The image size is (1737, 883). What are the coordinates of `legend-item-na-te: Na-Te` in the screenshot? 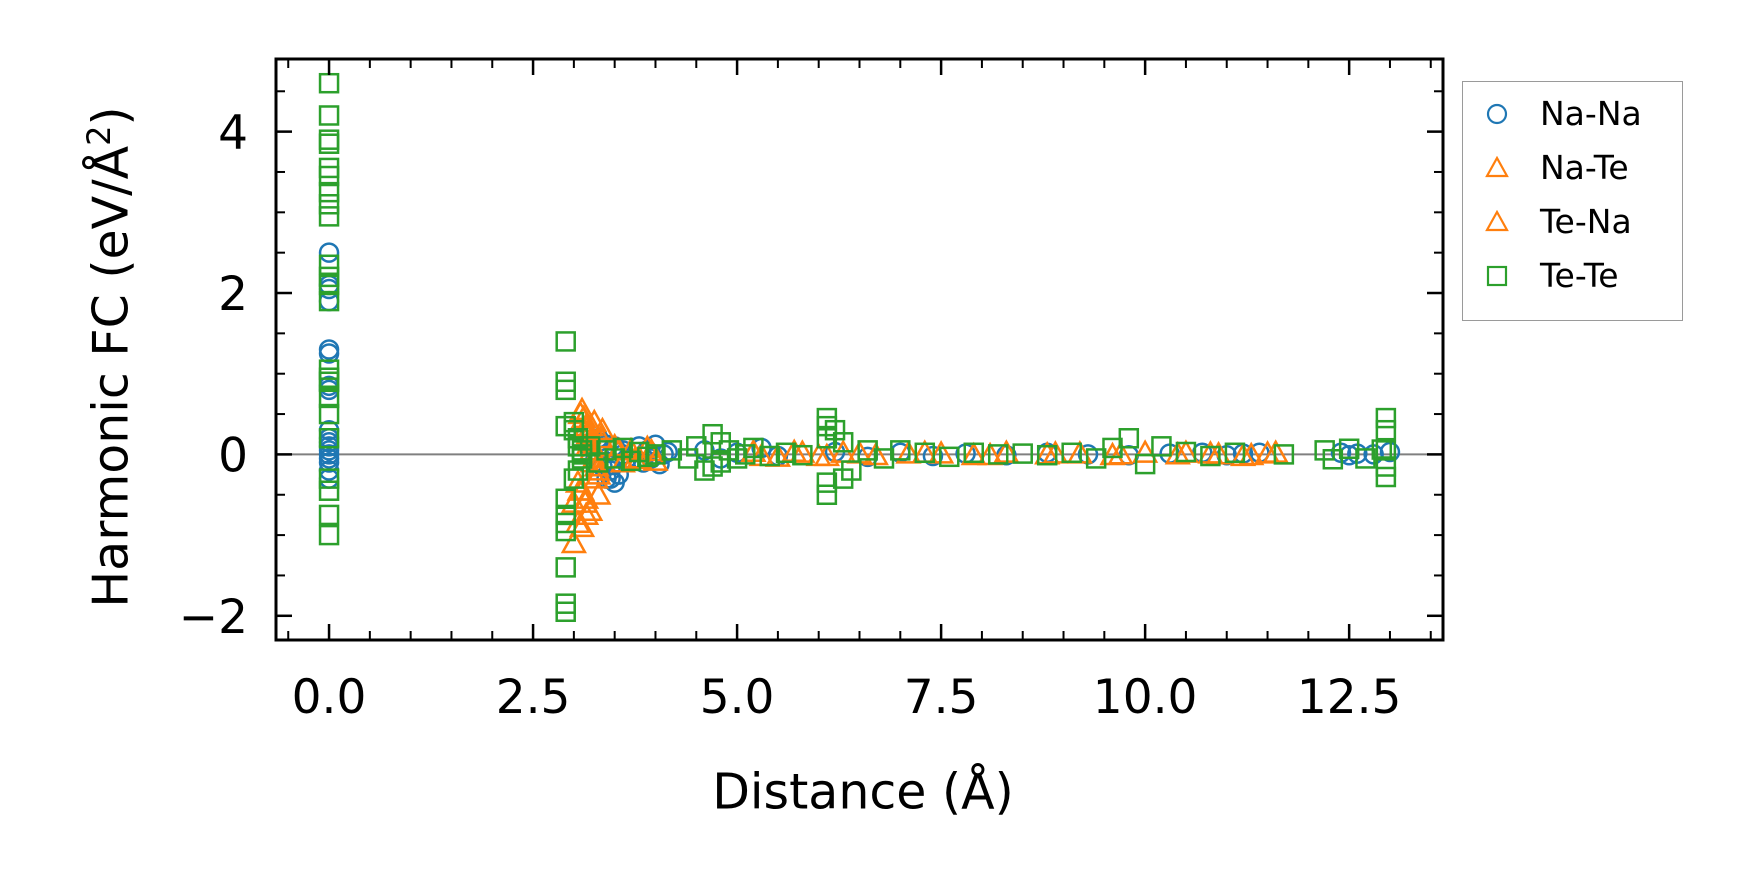 It's located at (1572, 168).